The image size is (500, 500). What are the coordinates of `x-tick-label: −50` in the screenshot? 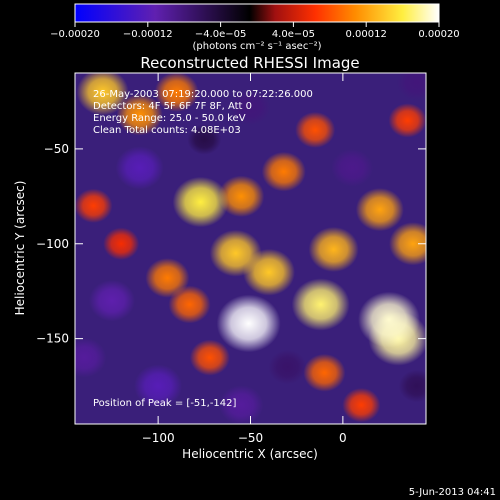 It's located at (250, 438).